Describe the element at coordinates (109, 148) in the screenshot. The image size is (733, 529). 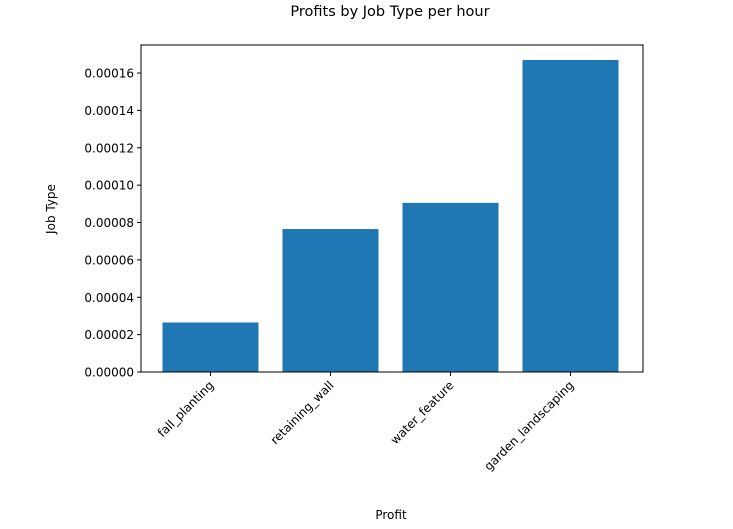
I see `y-tick-label: 0.00012` at that location.